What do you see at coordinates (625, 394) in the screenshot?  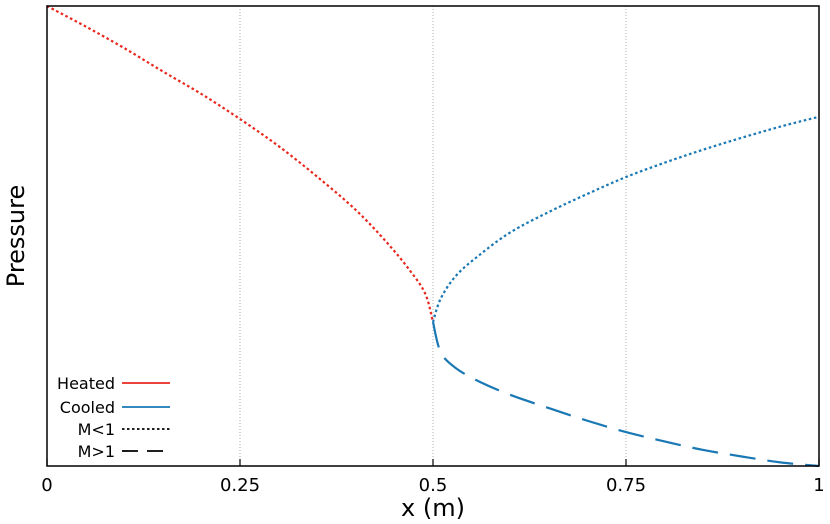 I see `series-line-cooled-supersonic` at bounding box center [625, 394].